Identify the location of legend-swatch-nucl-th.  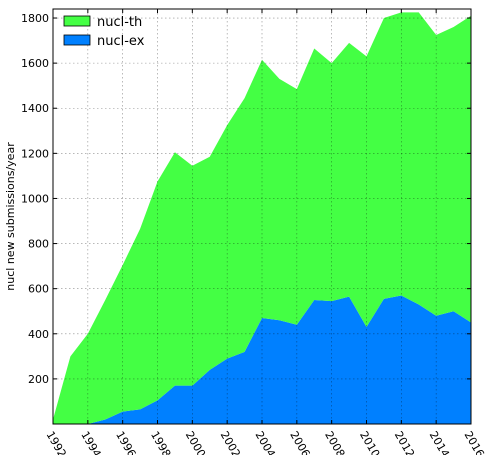
(77, 21).